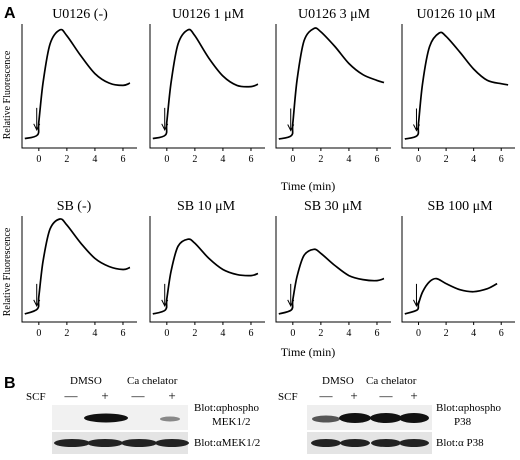 The width and height of the screenshot is (520, 460). I want to click on left-blot1-label-line1: Blot:αphospho, so click(227, 408).